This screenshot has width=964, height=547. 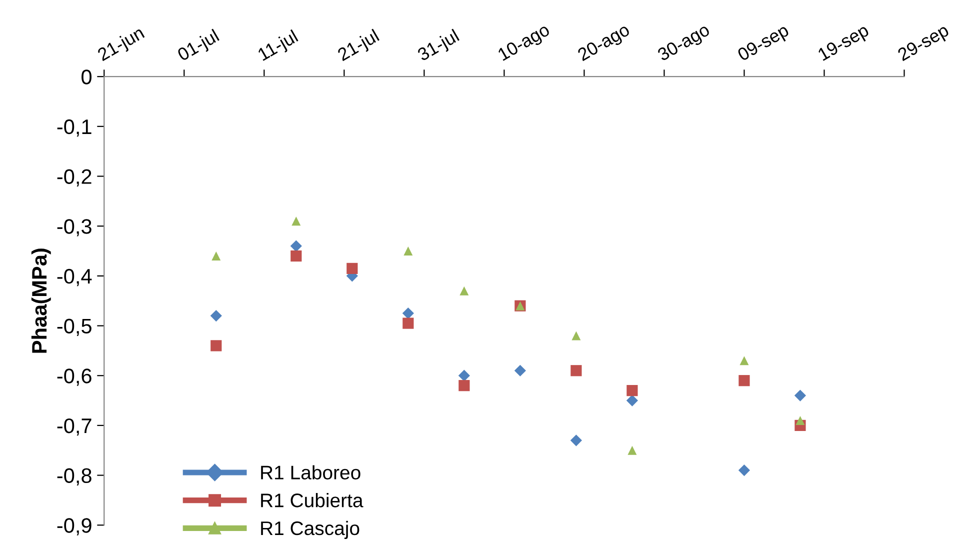 What do you see at coordinates (310, 472) in the screenshot?
I see `legend-label: R1 Laboreo` at bounding box center [310, 472].